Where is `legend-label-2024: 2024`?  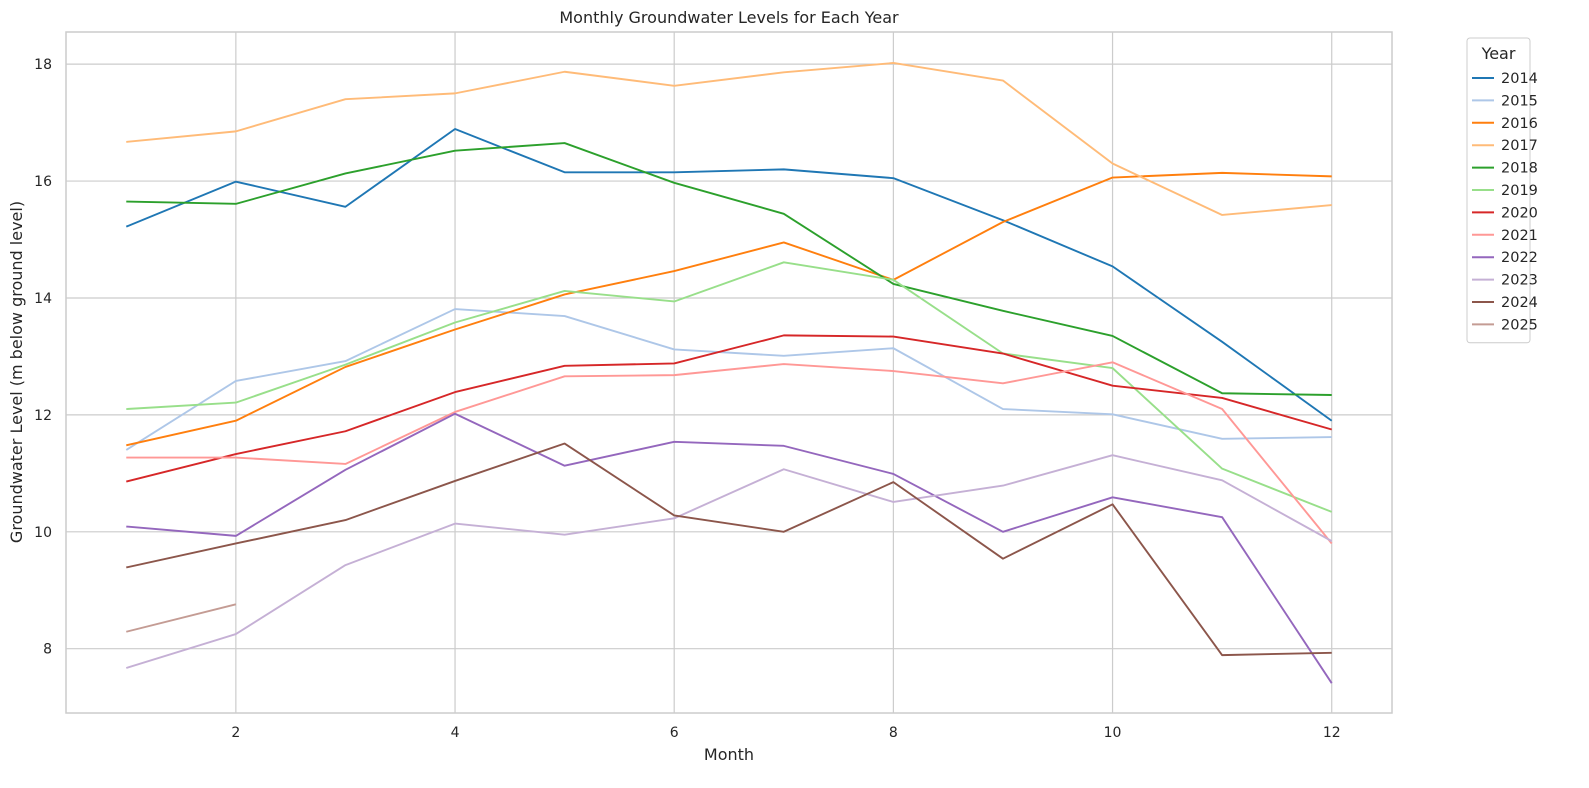 legend-label-2024: 2024 is located at coordinates (1519, 303).